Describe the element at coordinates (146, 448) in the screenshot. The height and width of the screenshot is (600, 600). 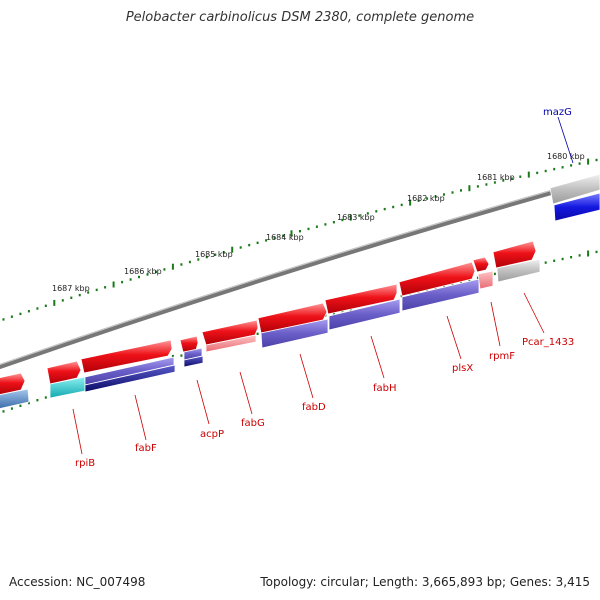
I see `gene-label-fabF: fabF` at that location.